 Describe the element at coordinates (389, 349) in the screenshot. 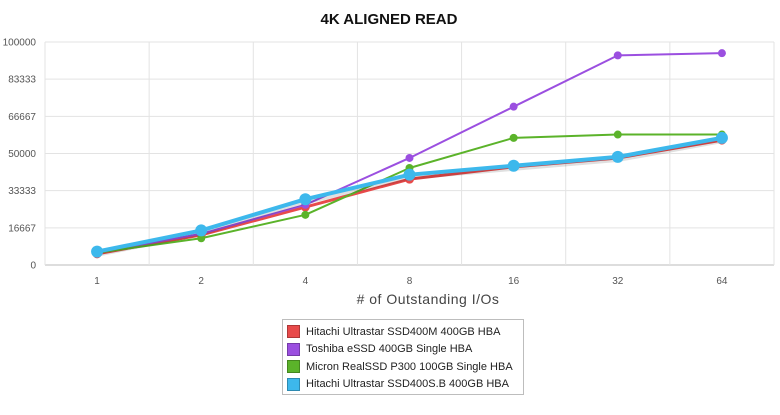

I see `legend-label: Toshiba eSSD 400GB Single HBA` at that location.